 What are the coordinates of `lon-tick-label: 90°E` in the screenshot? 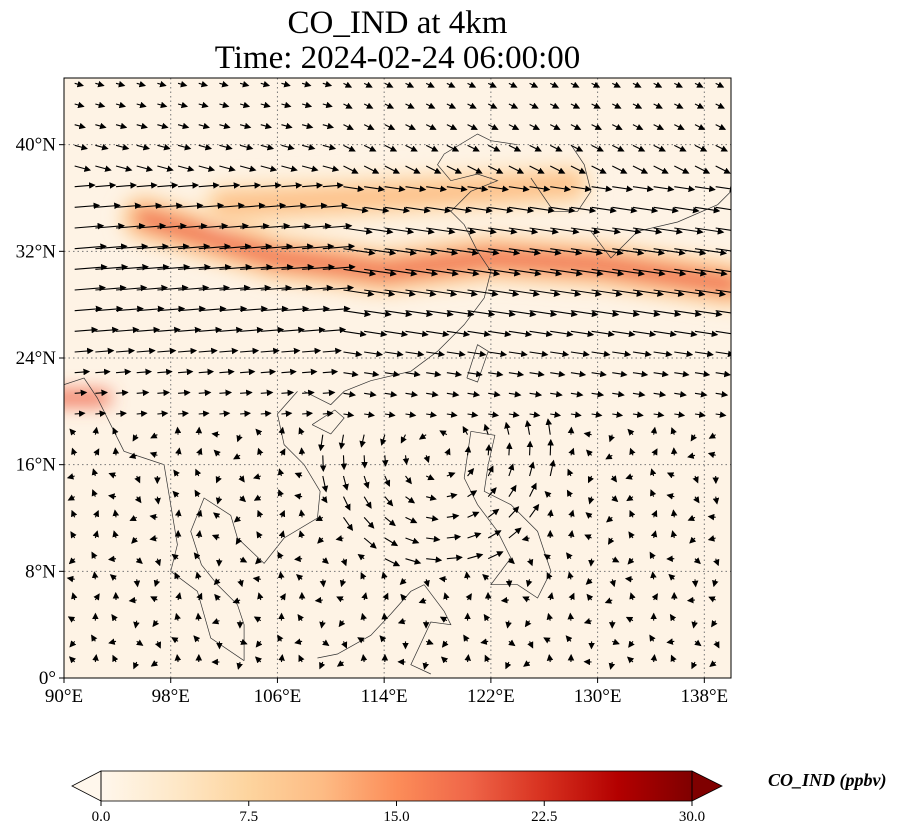 It's located at (64, 696).